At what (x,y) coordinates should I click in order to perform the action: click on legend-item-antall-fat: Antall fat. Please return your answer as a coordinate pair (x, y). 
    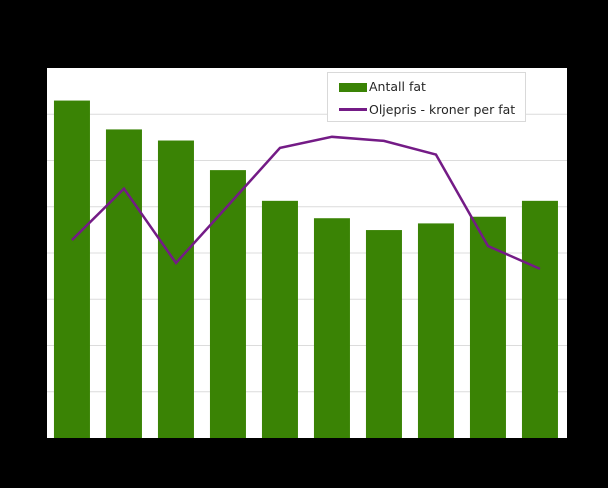
    Looking at the image, I should click on (432, 87).